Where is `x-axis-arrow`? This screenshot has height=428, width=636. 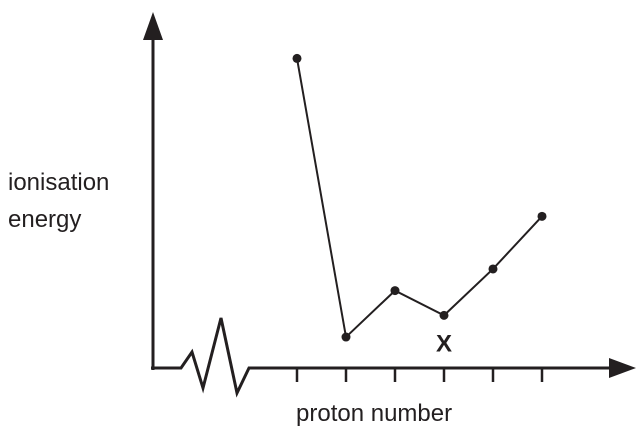
x-axis-arrow is located at coordinates (622, 368).